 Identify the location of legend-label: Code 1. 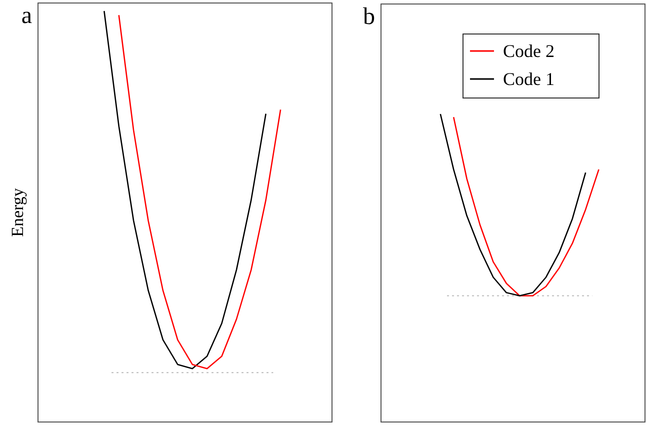
(528, 79).